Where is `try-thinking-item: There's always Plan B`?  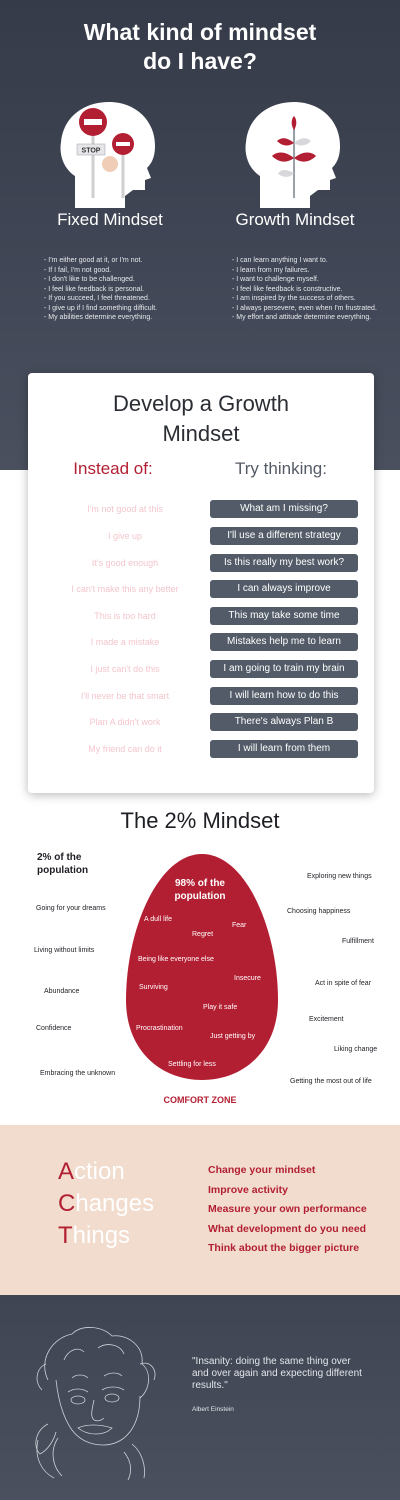
try-thinking-item: There's always Plan B is located at coordinates (284, 722).